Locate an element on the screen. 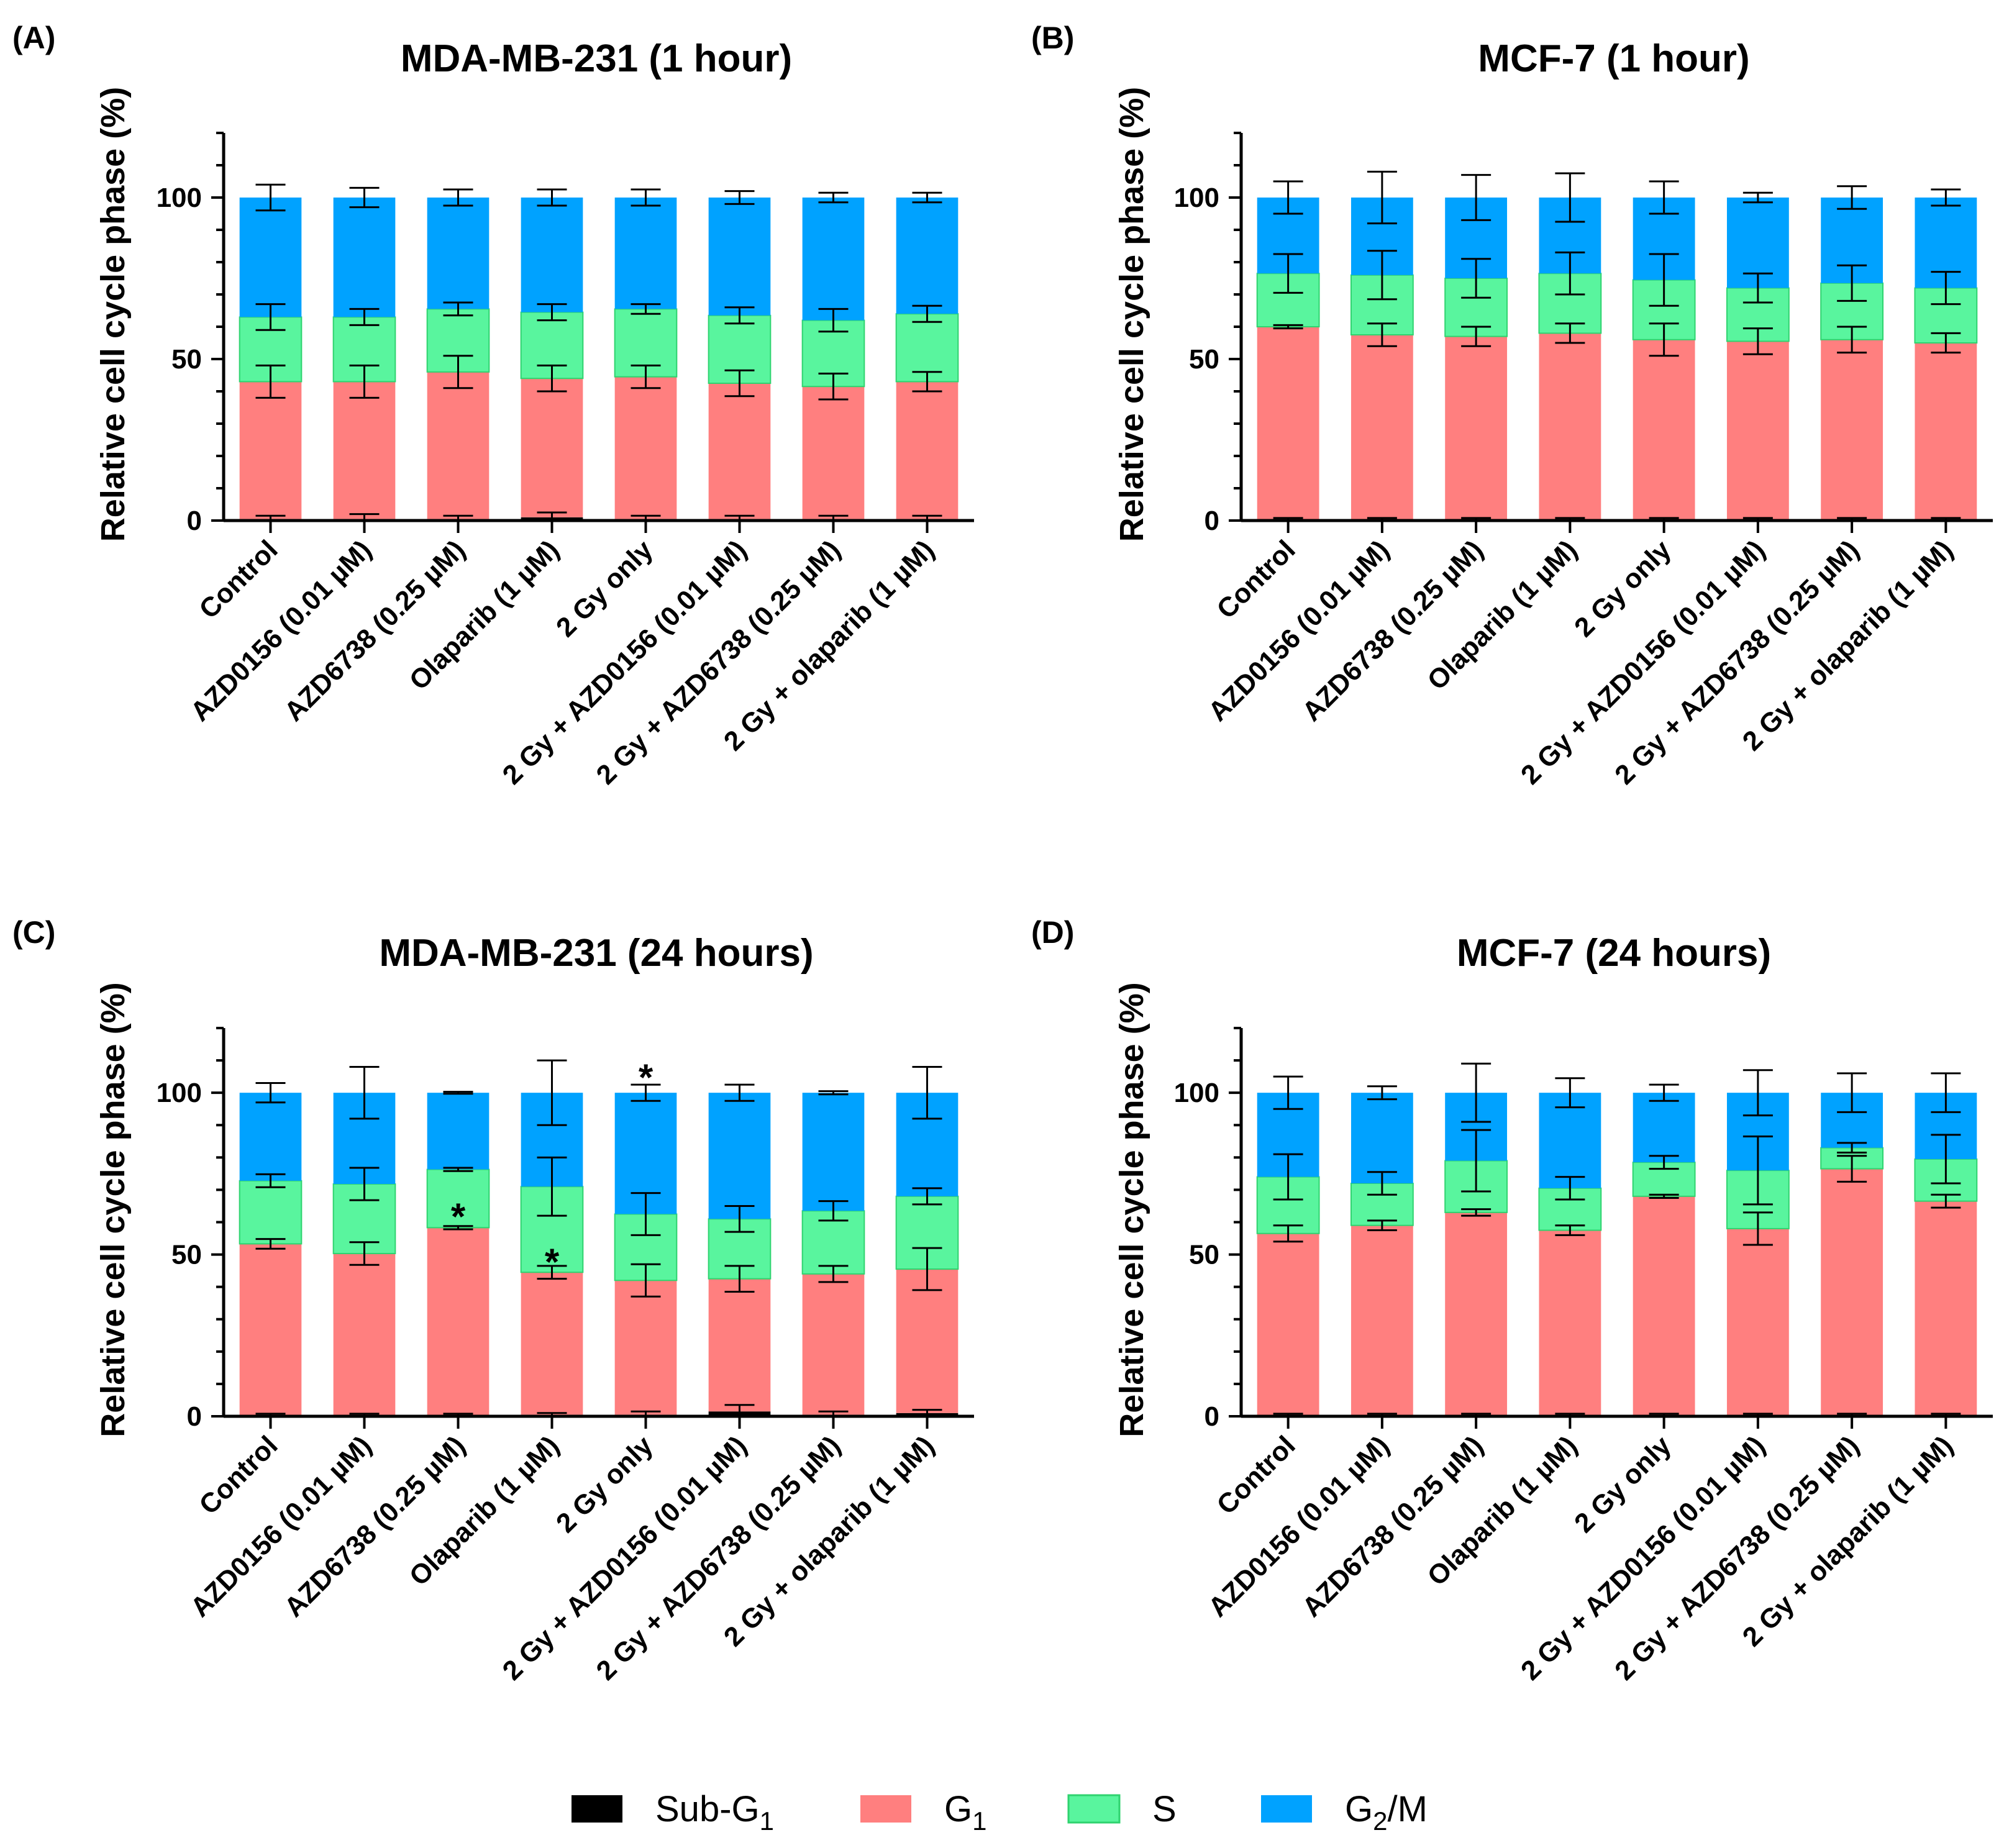 The height and width of the screenshot is (1848, 2004). panel-label: (D) is located at coordinates (1052, 933).